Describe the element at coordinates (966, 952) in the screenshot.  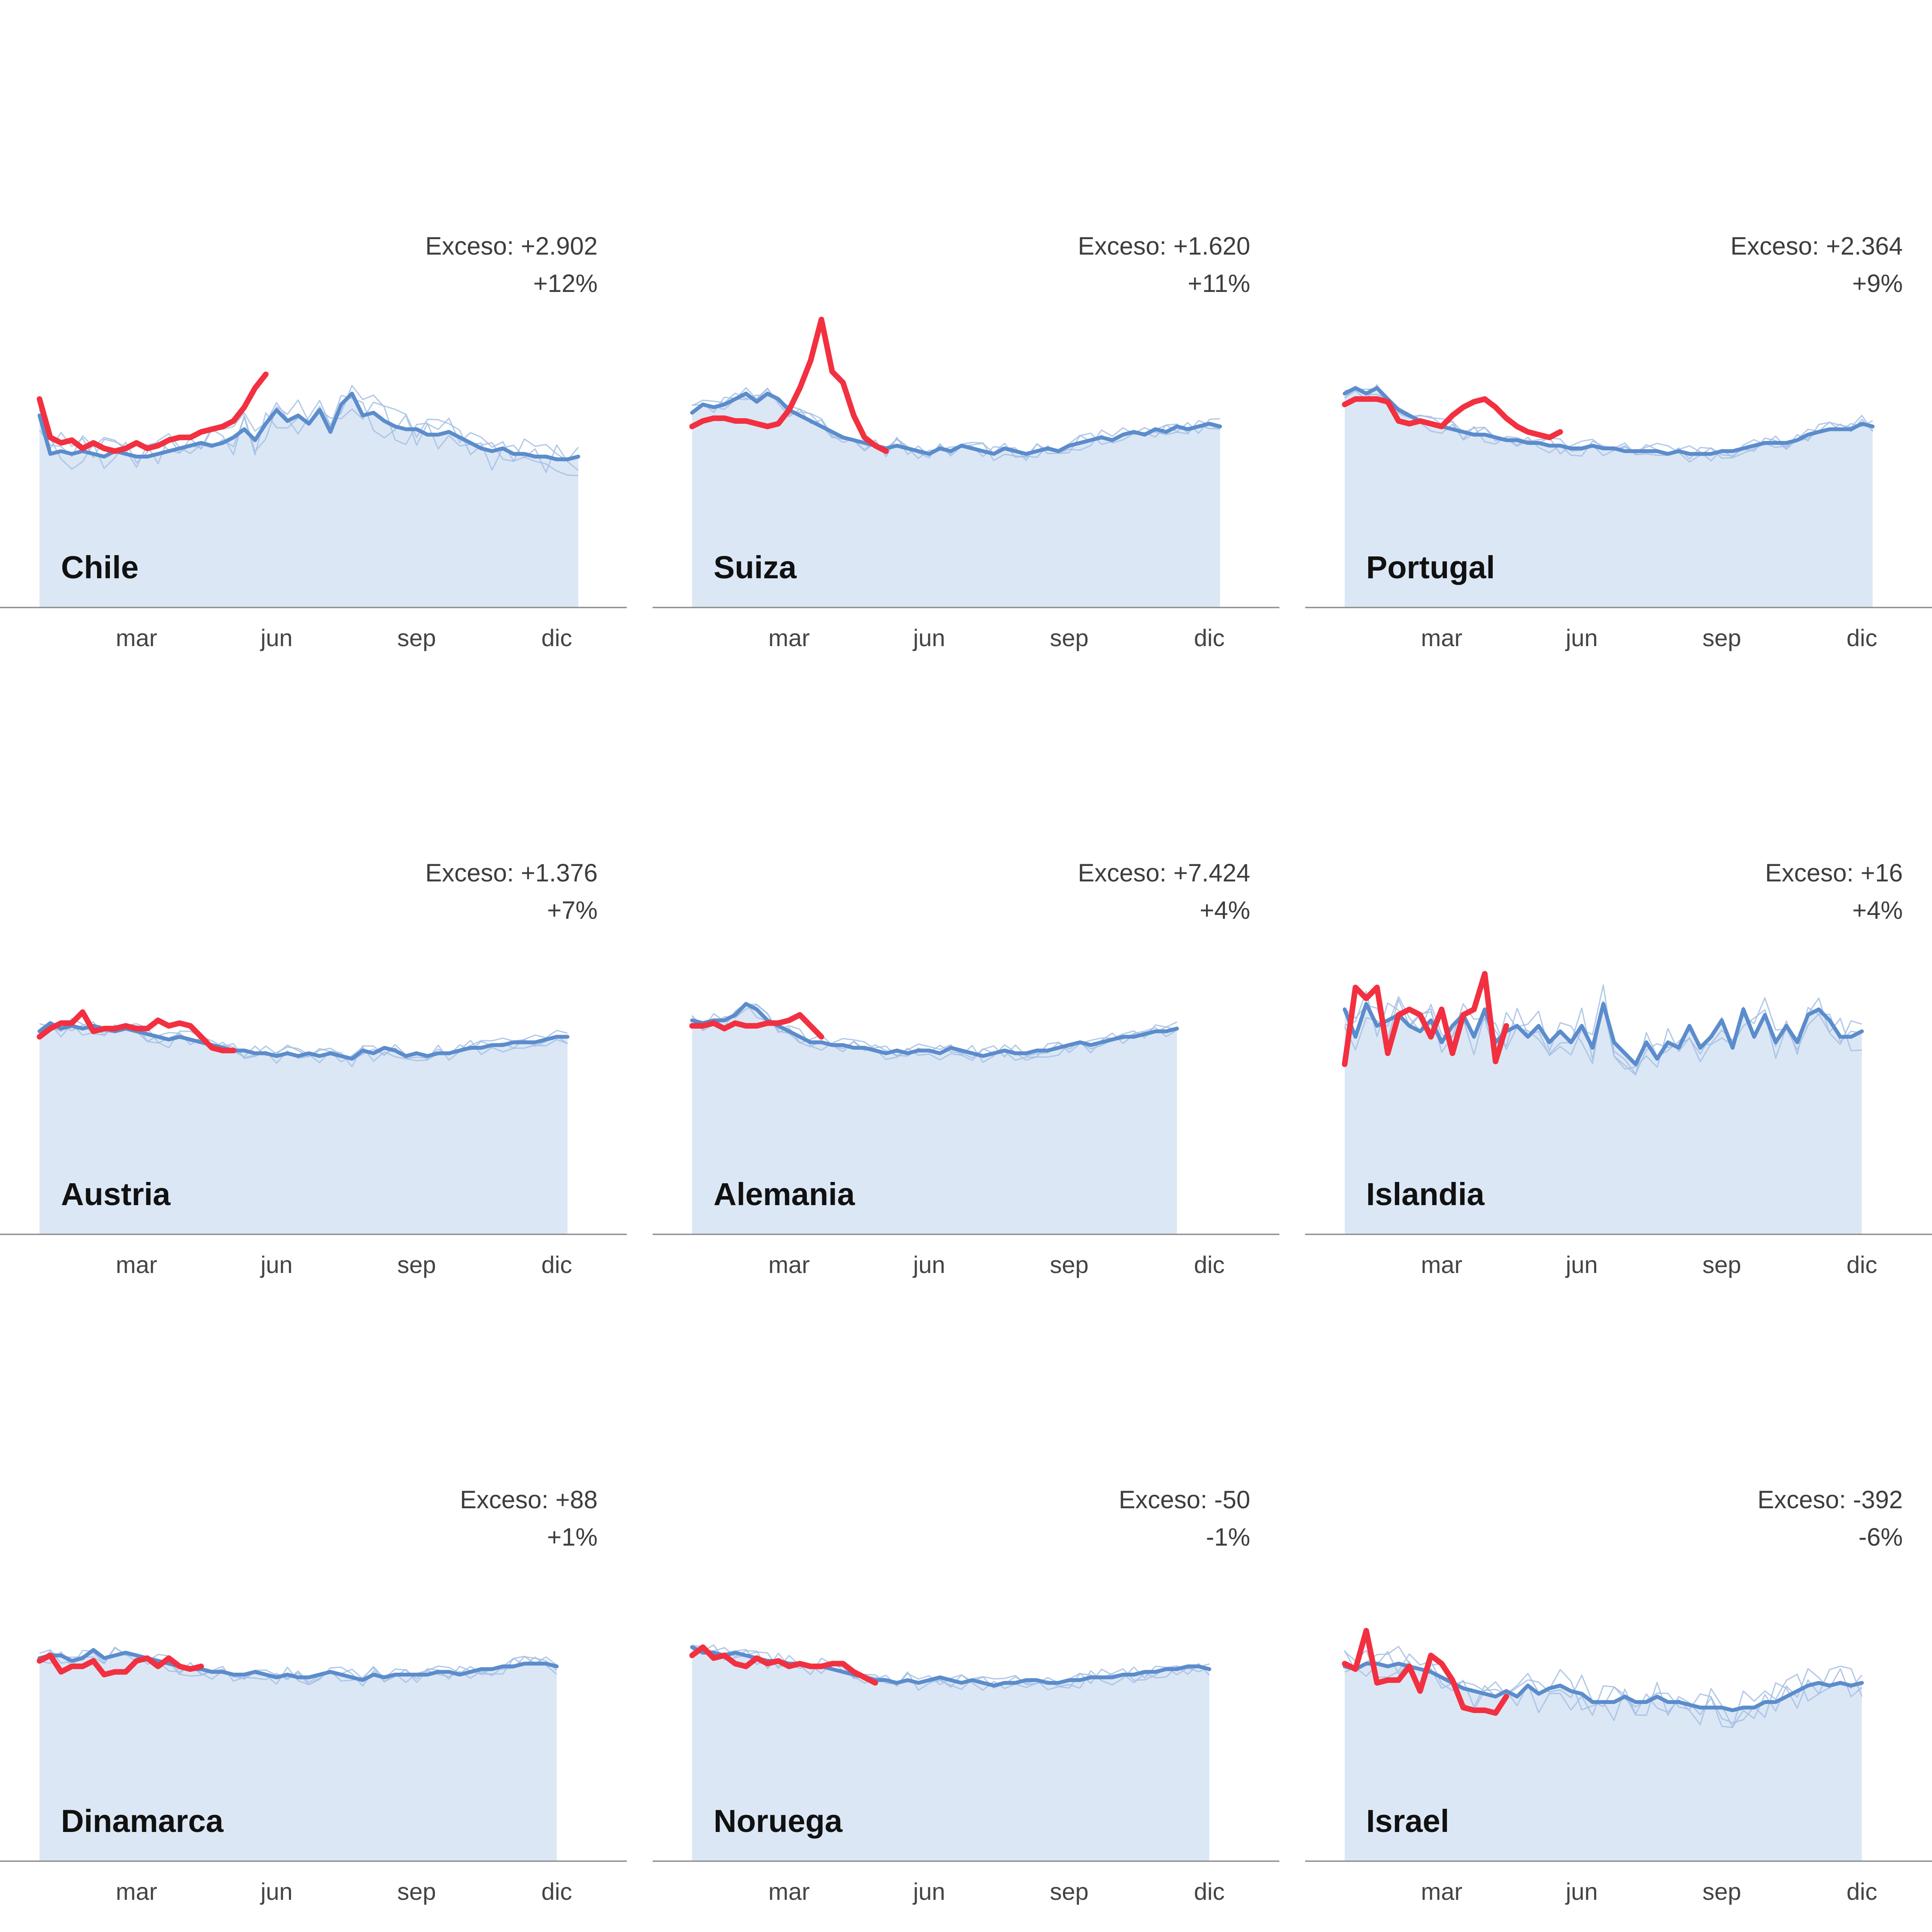
I see `country-panel-alemania: mar jun sep dic Exceso: +7.424 +4% Alemania` at that location.